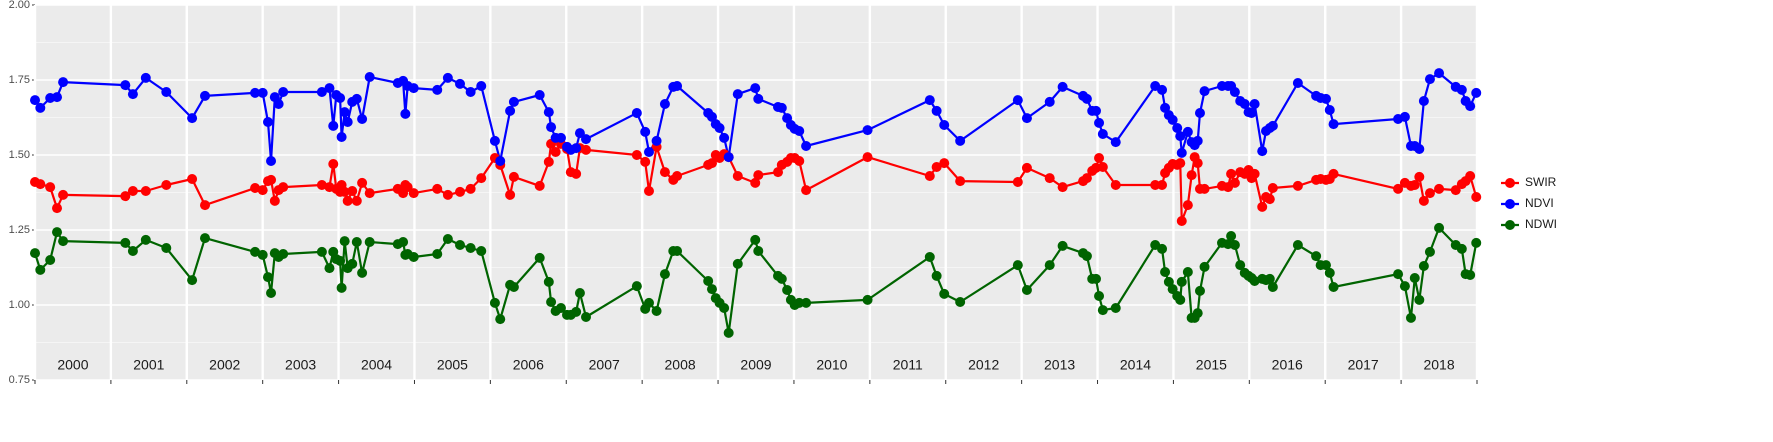 The height and width of the screenshot is (442, 1773). What do you see at coordinates (1539, 203) in the screenshot?
I see `legend-label: NDVI` at bounding box center [1539, 203].